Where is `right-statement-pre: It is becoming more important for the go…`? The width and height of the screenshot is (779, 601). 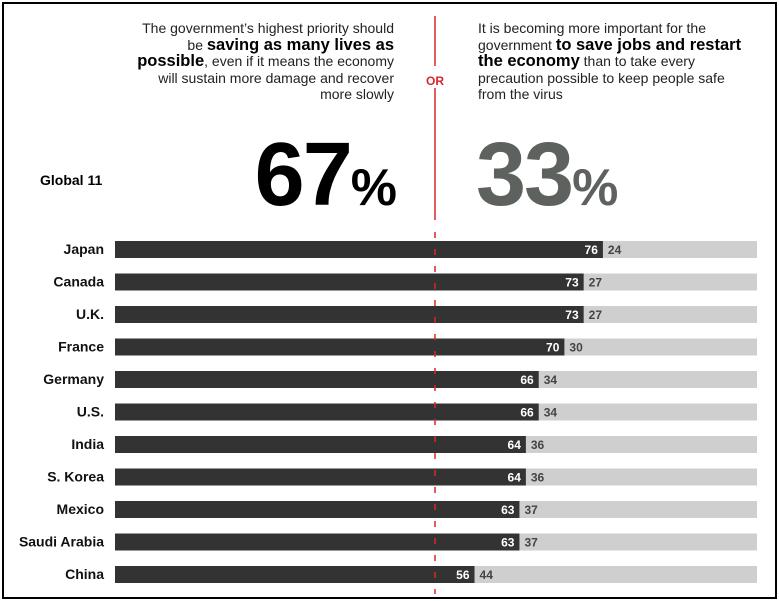
right-statement-pre: It is becoming more important for the go… is located at coordinates (592, 36).